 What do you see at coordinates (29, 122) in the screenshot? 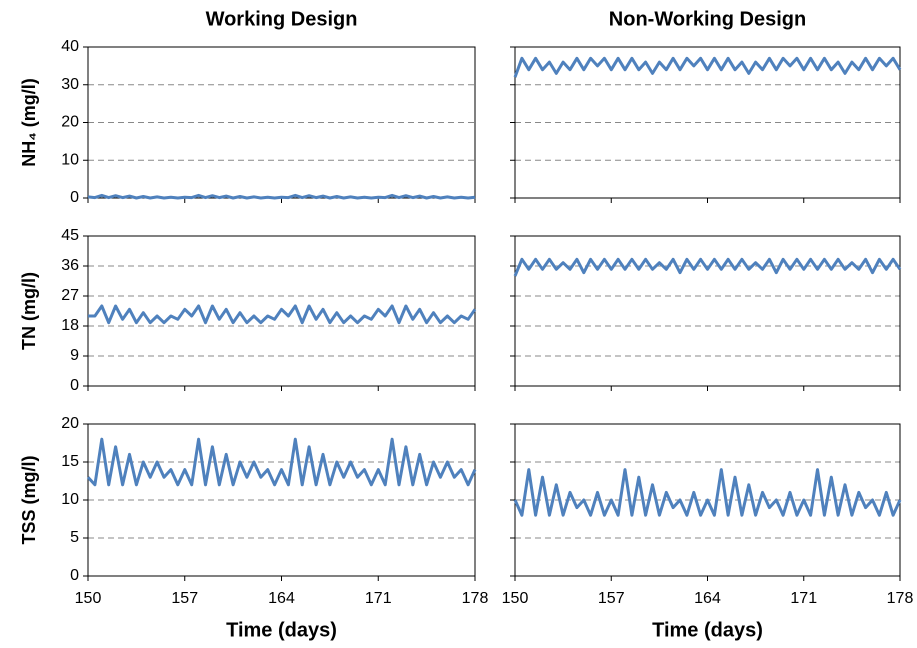
I see `y-axis-label: NH₄ (mg/l)` at bounding box center [29, 122].